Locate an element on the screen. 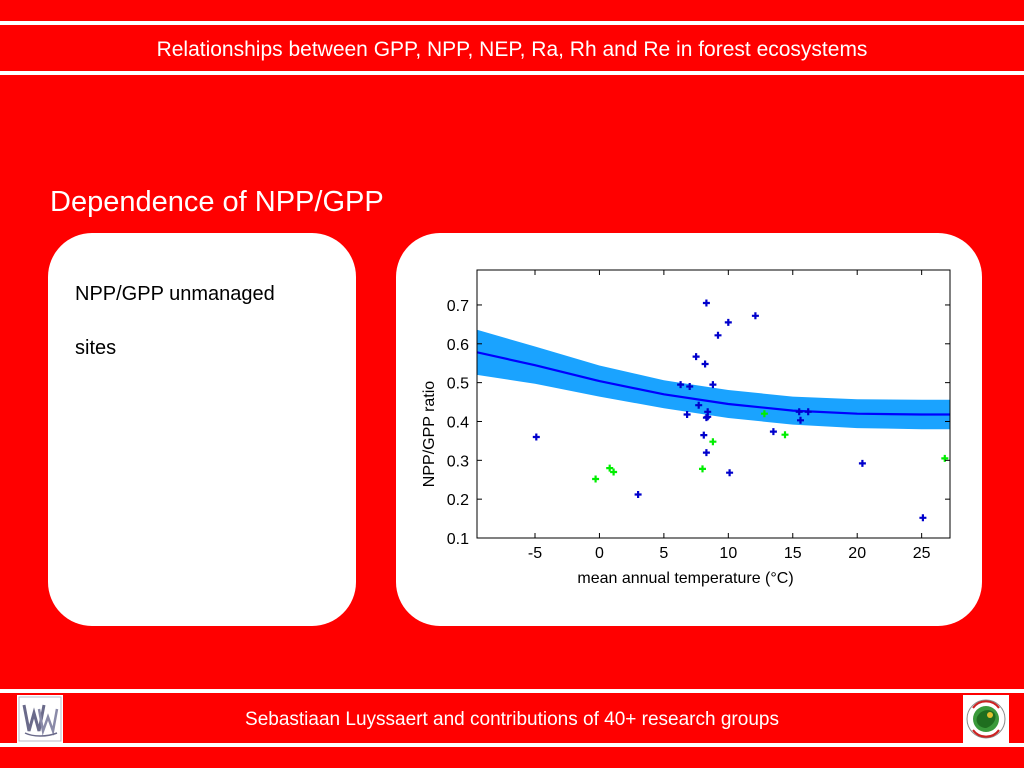 Image resolution: width=1024 pixels, height=768 pixels. carbo-europe-logo is located at coordinates (986, 719).